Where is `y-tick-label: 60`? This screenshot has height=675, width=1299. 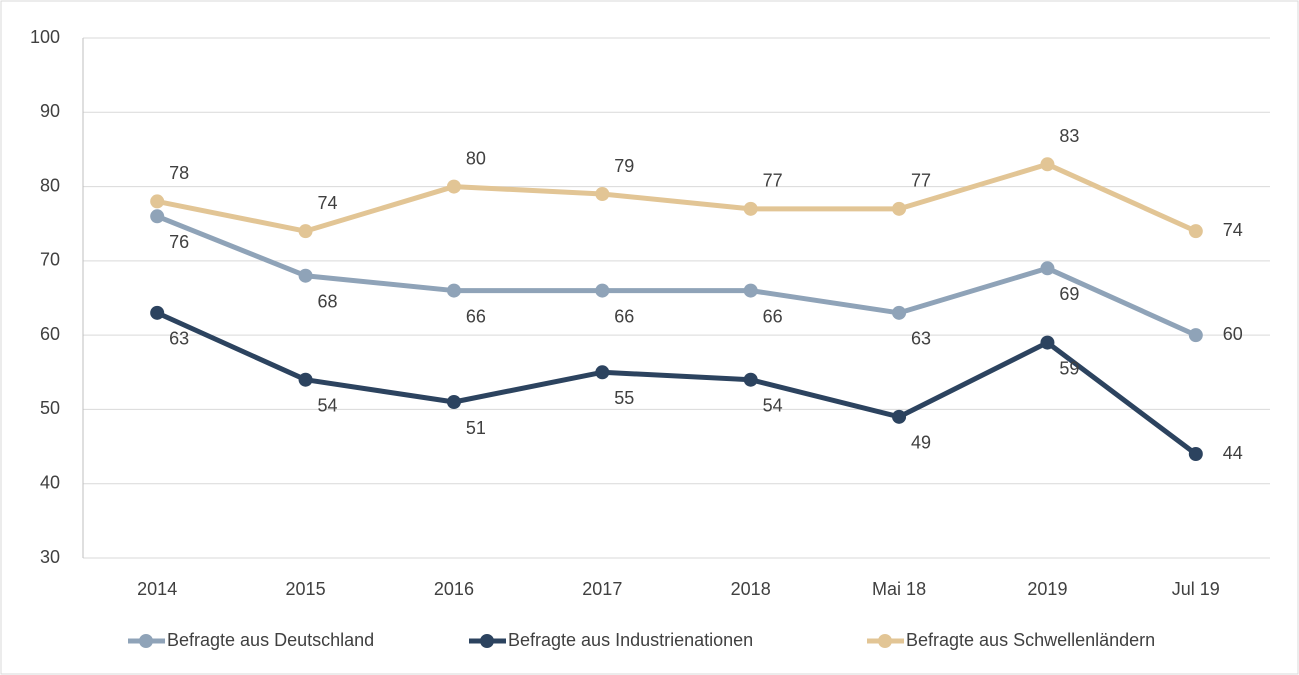
y-tick-label: 60 is located at coordinates (50, 334).